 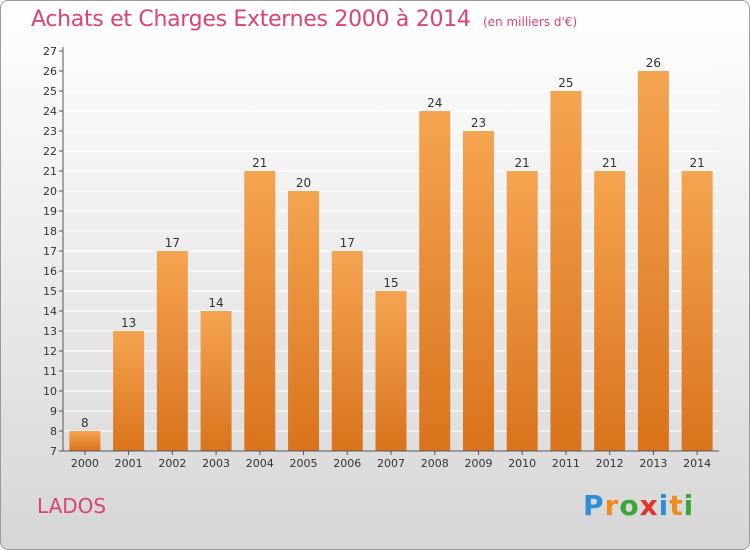 I want to click on chart-title: Achats et Charges Externes 2000 à 2014, so click(x=251, y=19).